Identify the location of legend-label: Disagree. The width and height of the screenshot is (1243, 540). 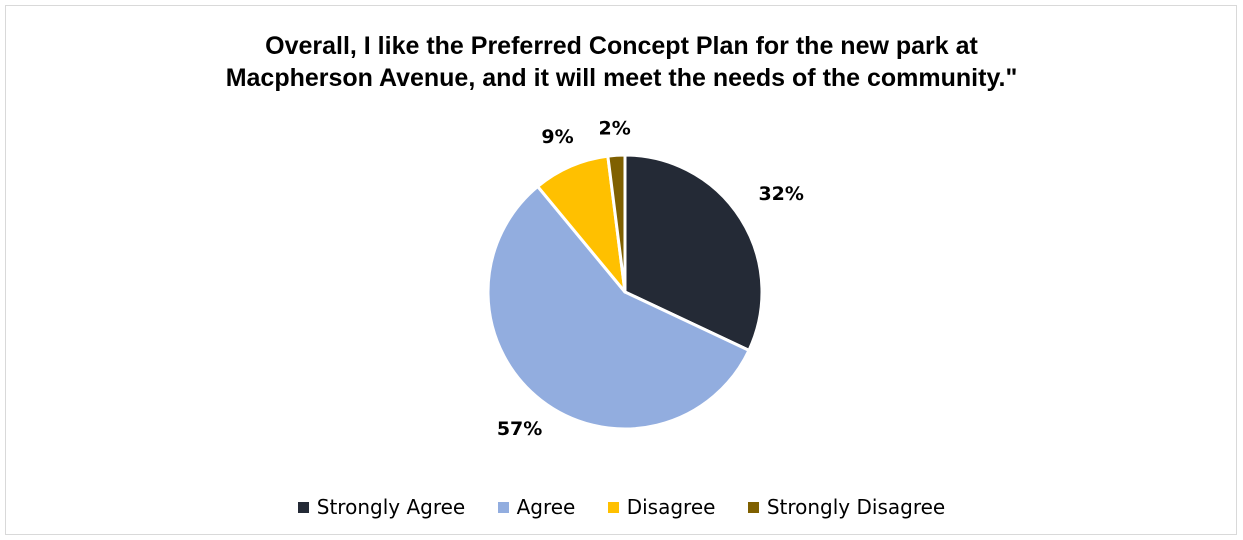
(671, 506).